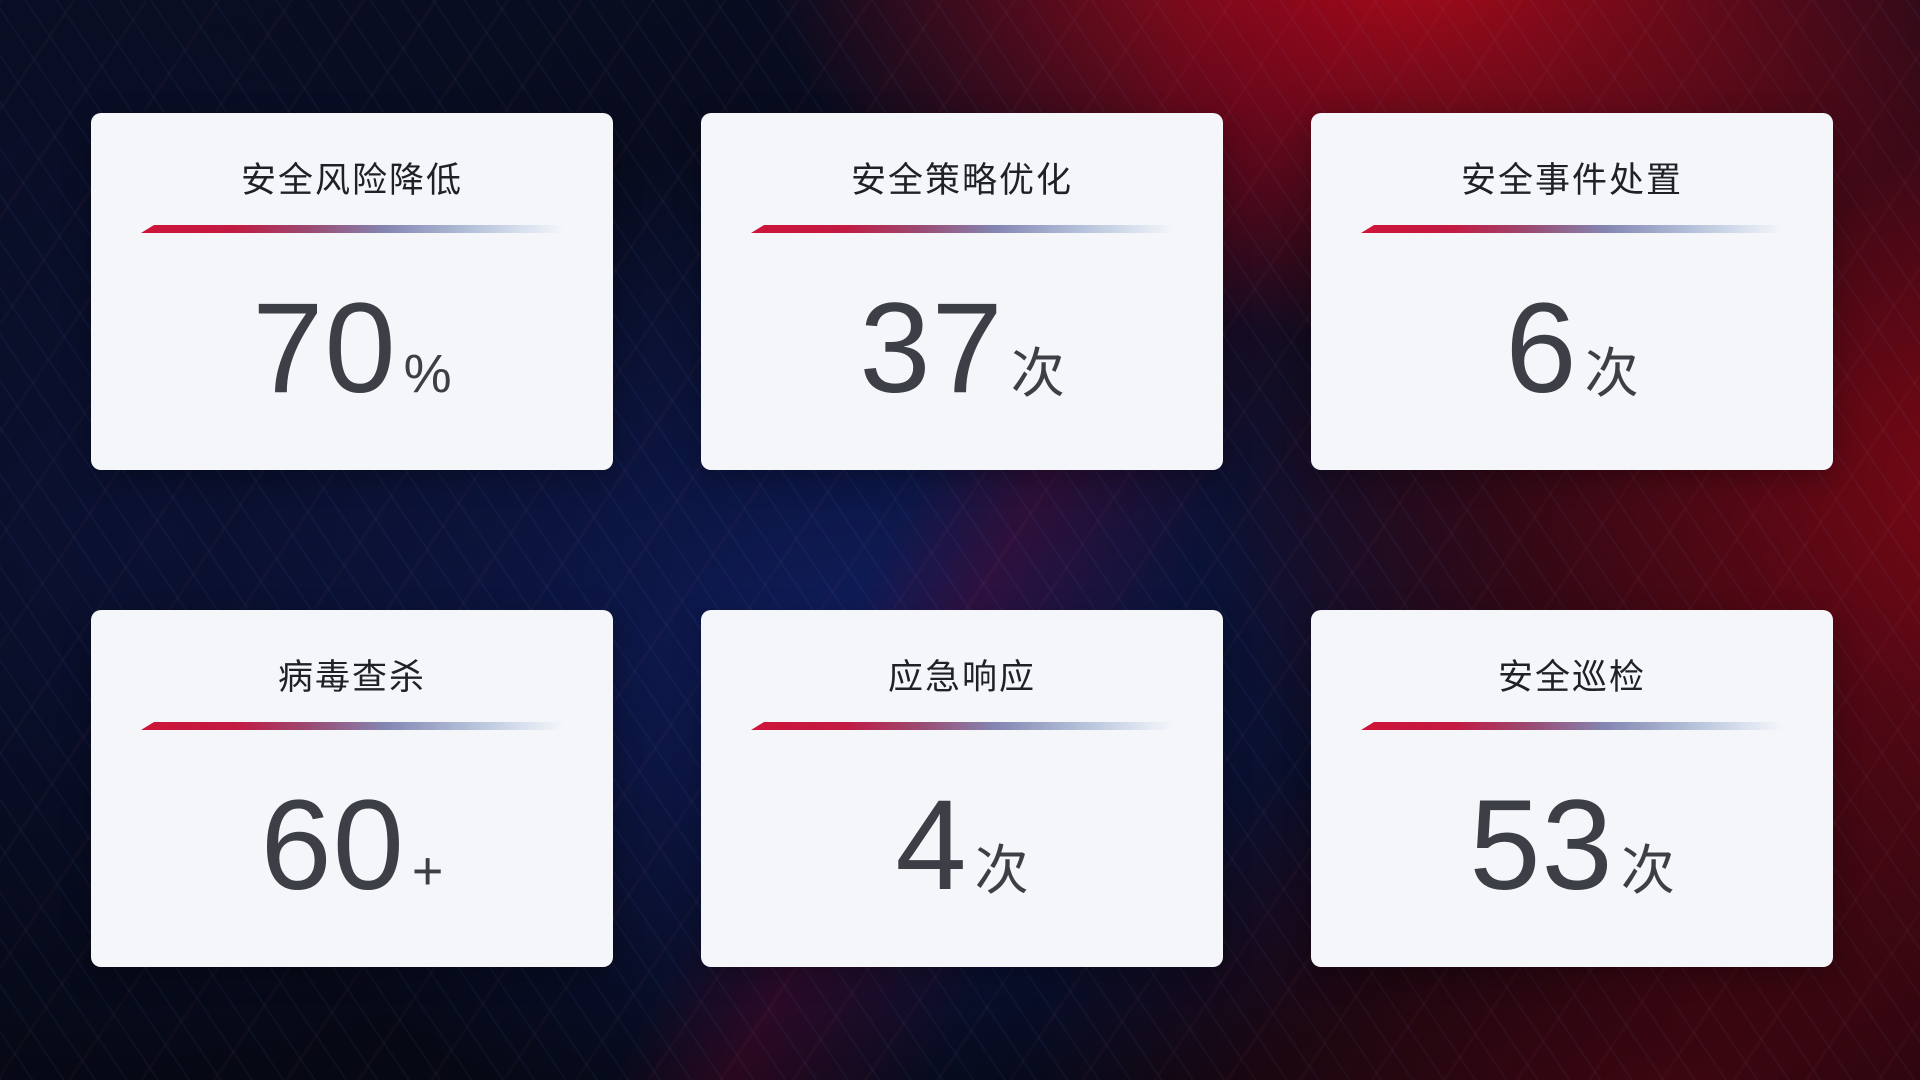  I want to click on stat-value: 4, so click(931, 845).